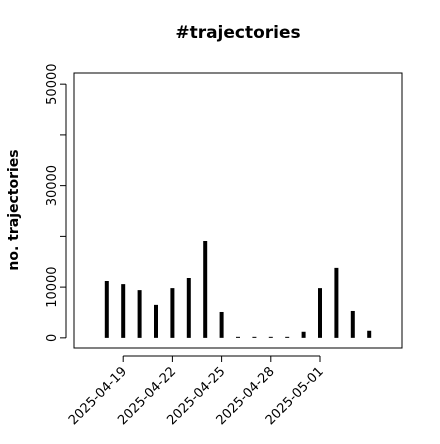  I want to click on y-tick-label: 0, so click(52, 338).